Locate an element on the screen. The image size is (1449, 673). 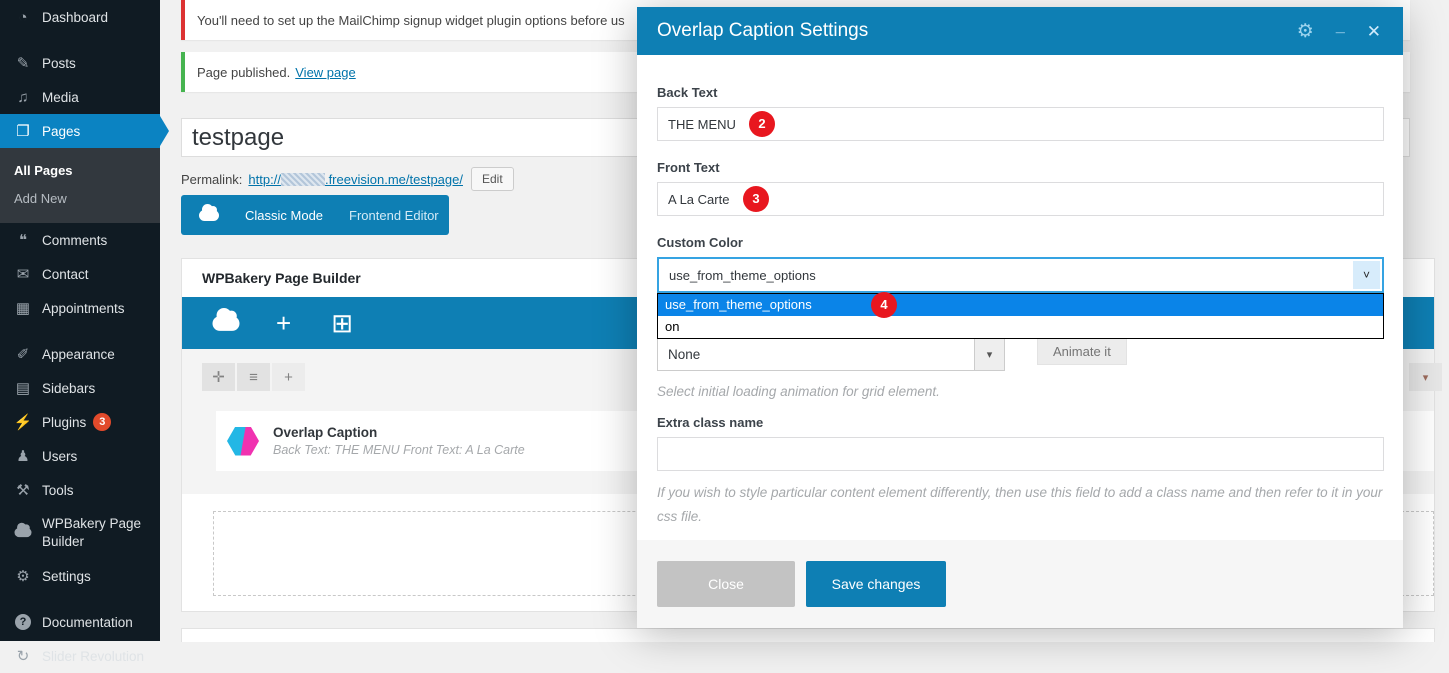
extra-class-input is located at coordinates (1020, 454).